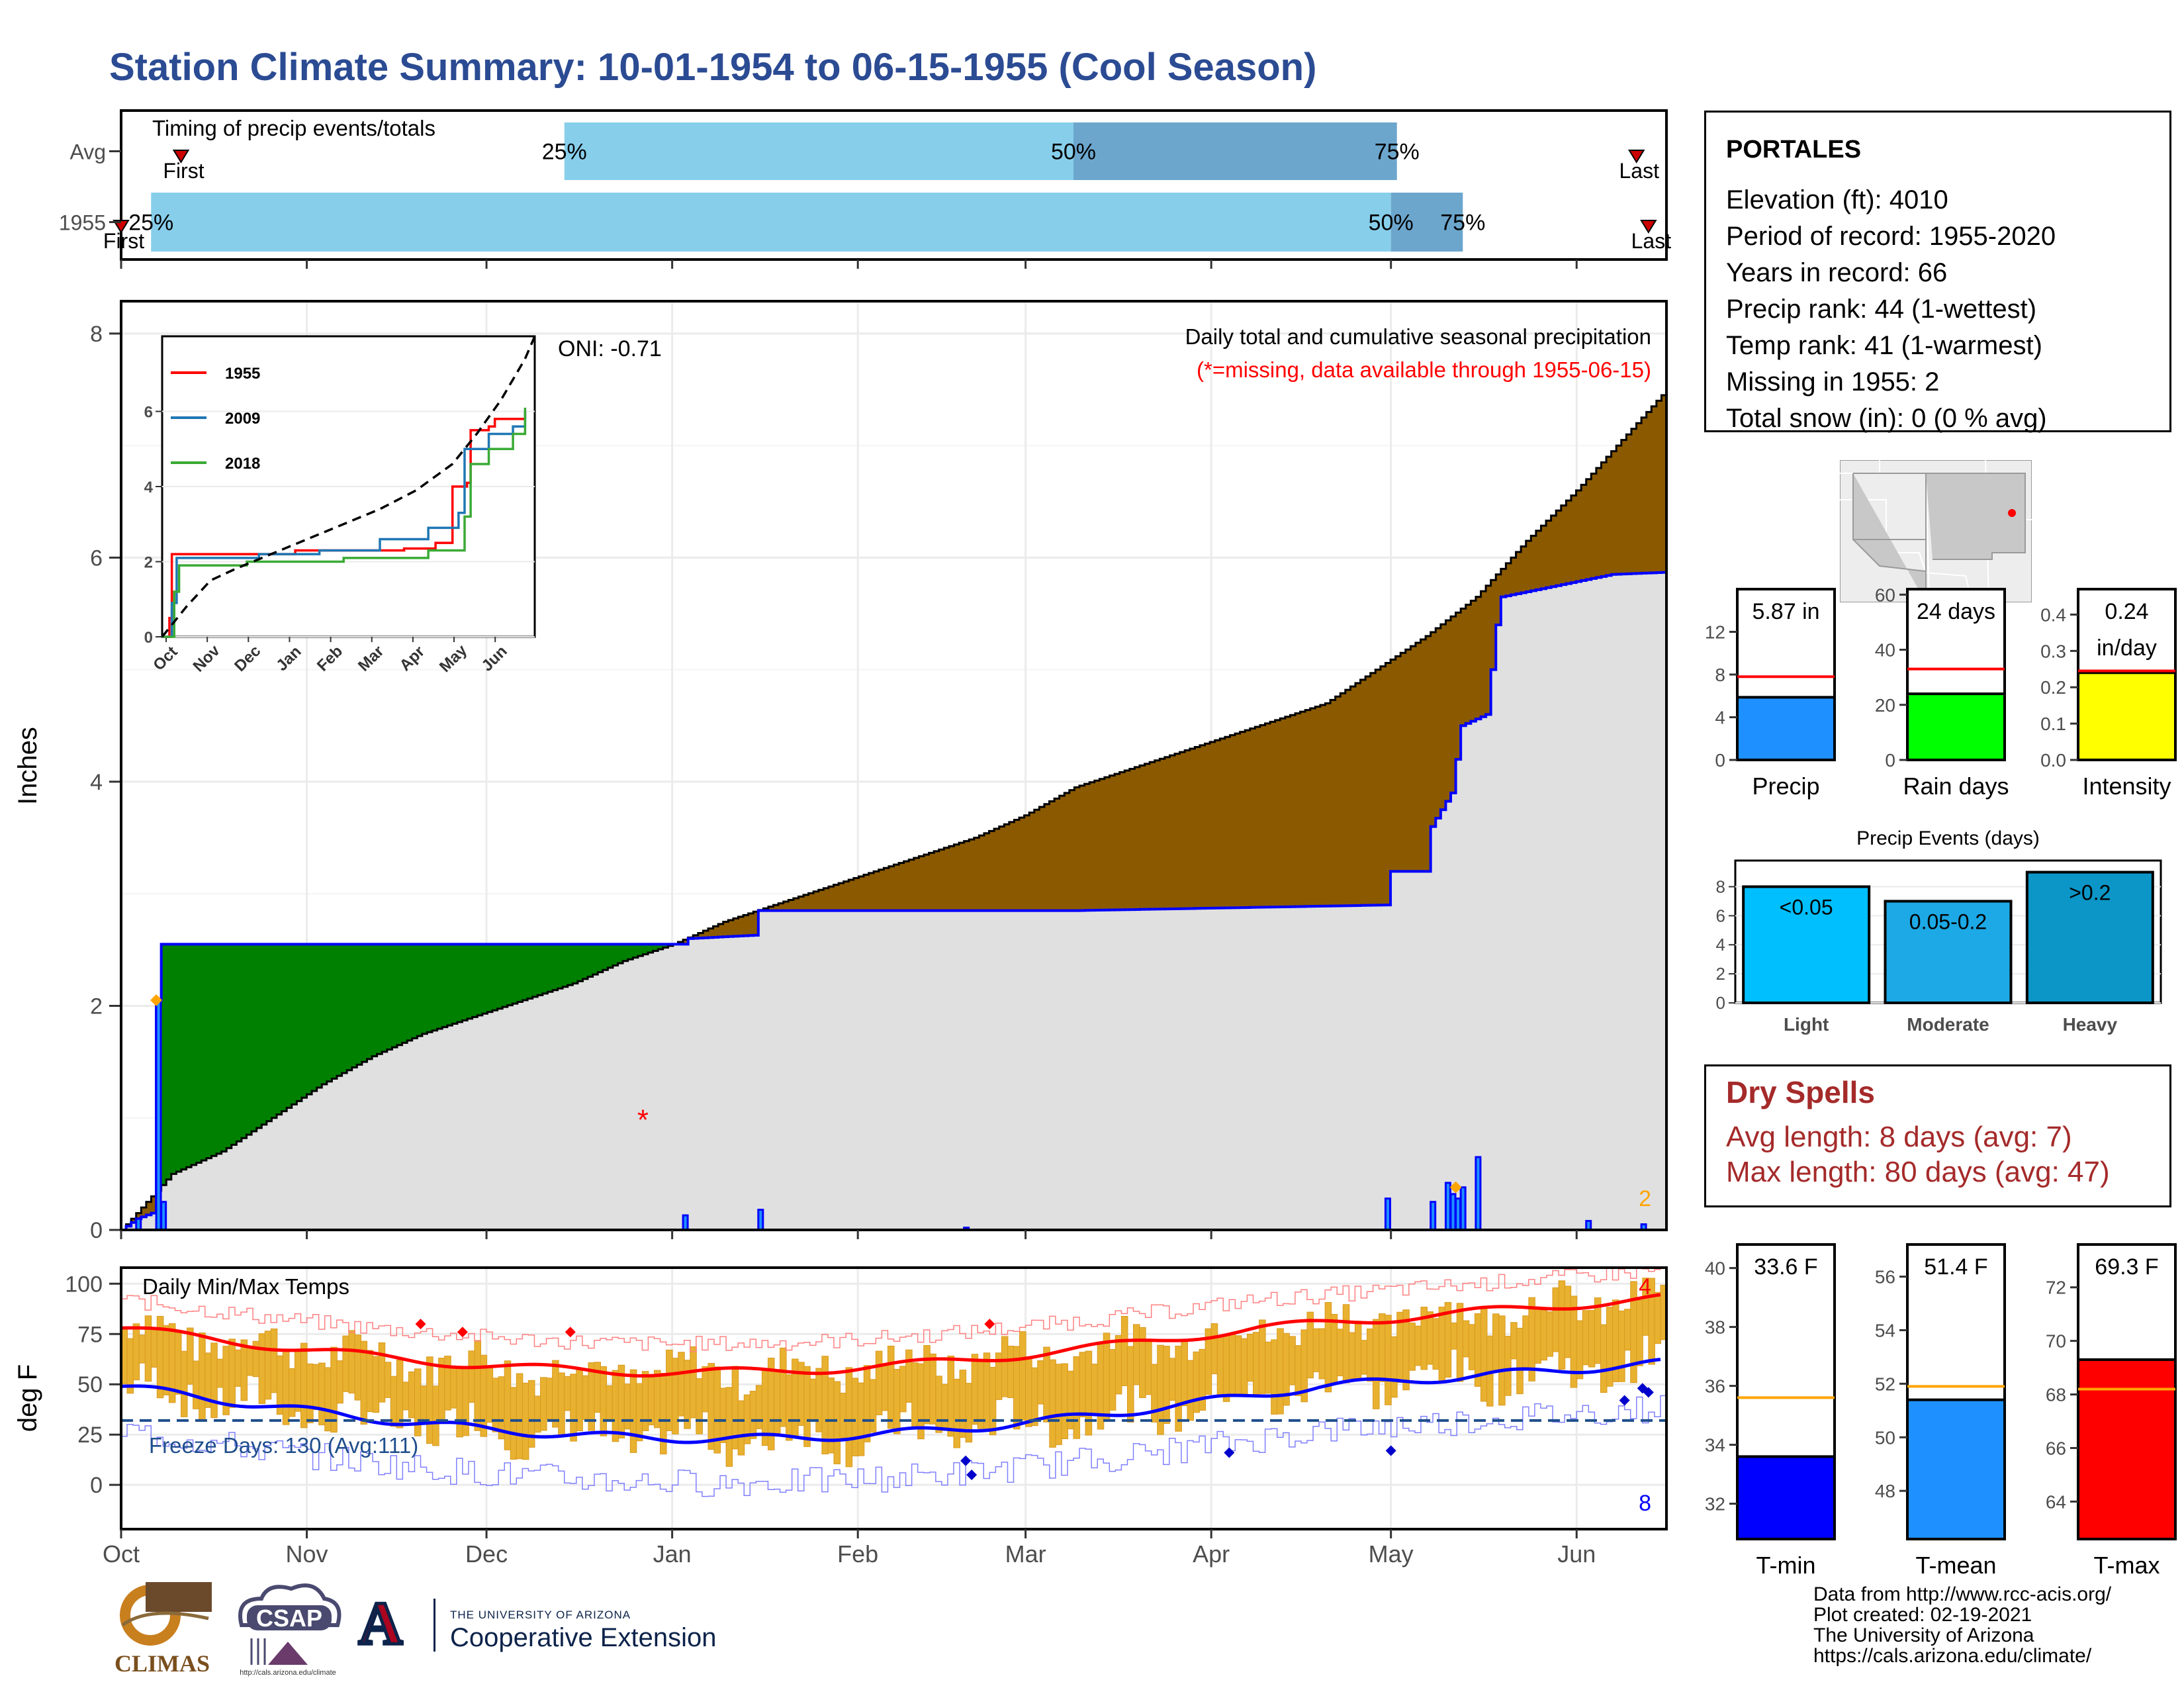  Describe the element at coordinates (348, 487) in the screenshot. I see `inset-avg-line` at that location.